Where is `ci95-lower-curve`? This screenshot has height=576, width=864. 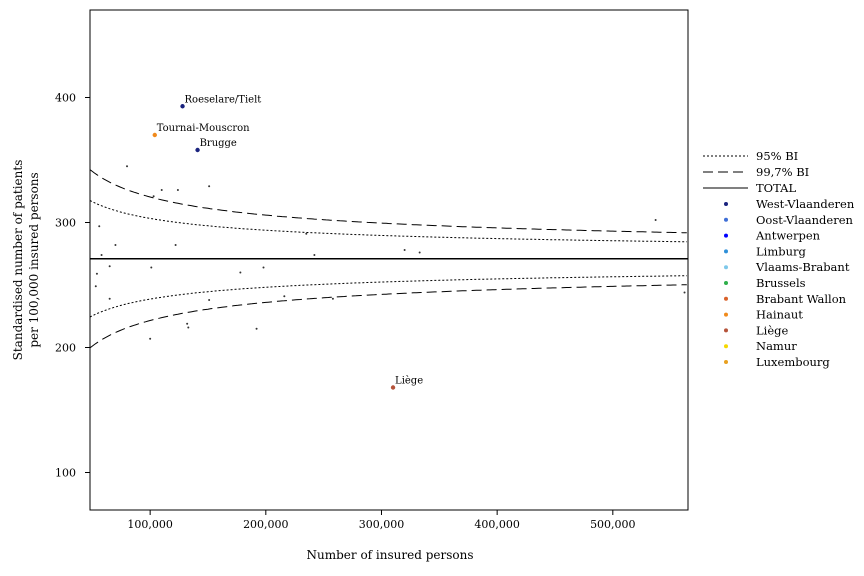 ci95-lower-curve is located at coordinates (388, 296).